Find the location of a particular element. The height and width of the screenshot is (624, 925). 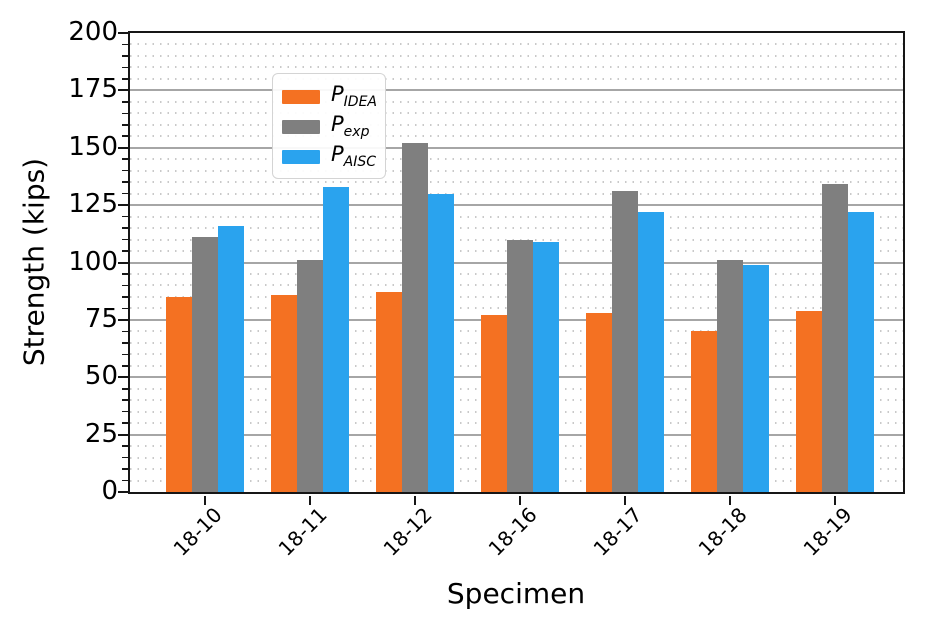

legend-item-P_IDEA: PIDEA is located at coordinates (329, 97).